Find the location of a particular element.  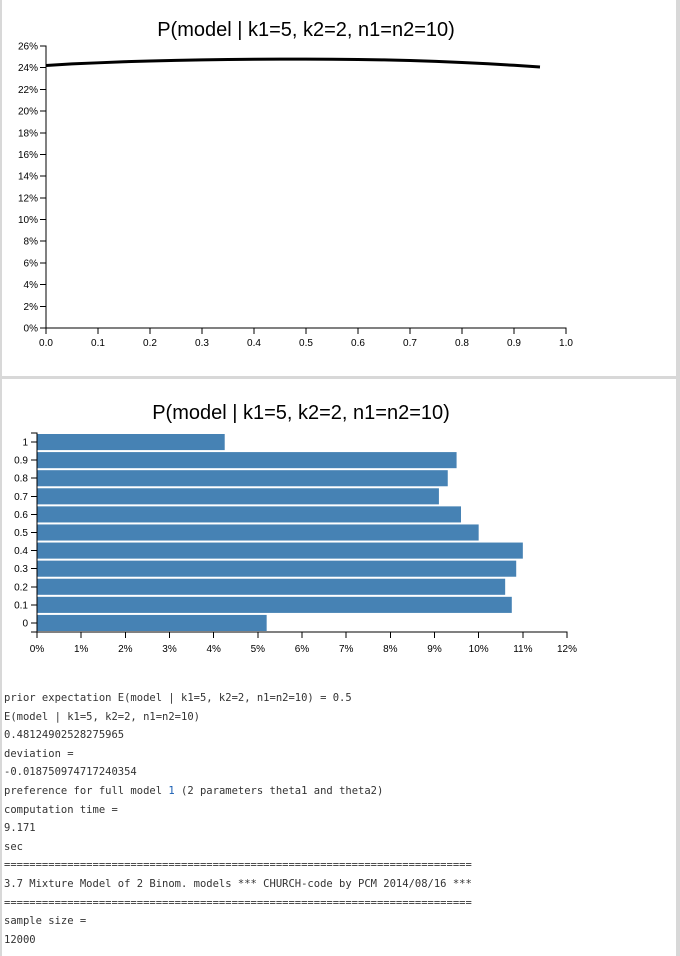

y-tick-label: 1 is located at coordinates (25, 443).